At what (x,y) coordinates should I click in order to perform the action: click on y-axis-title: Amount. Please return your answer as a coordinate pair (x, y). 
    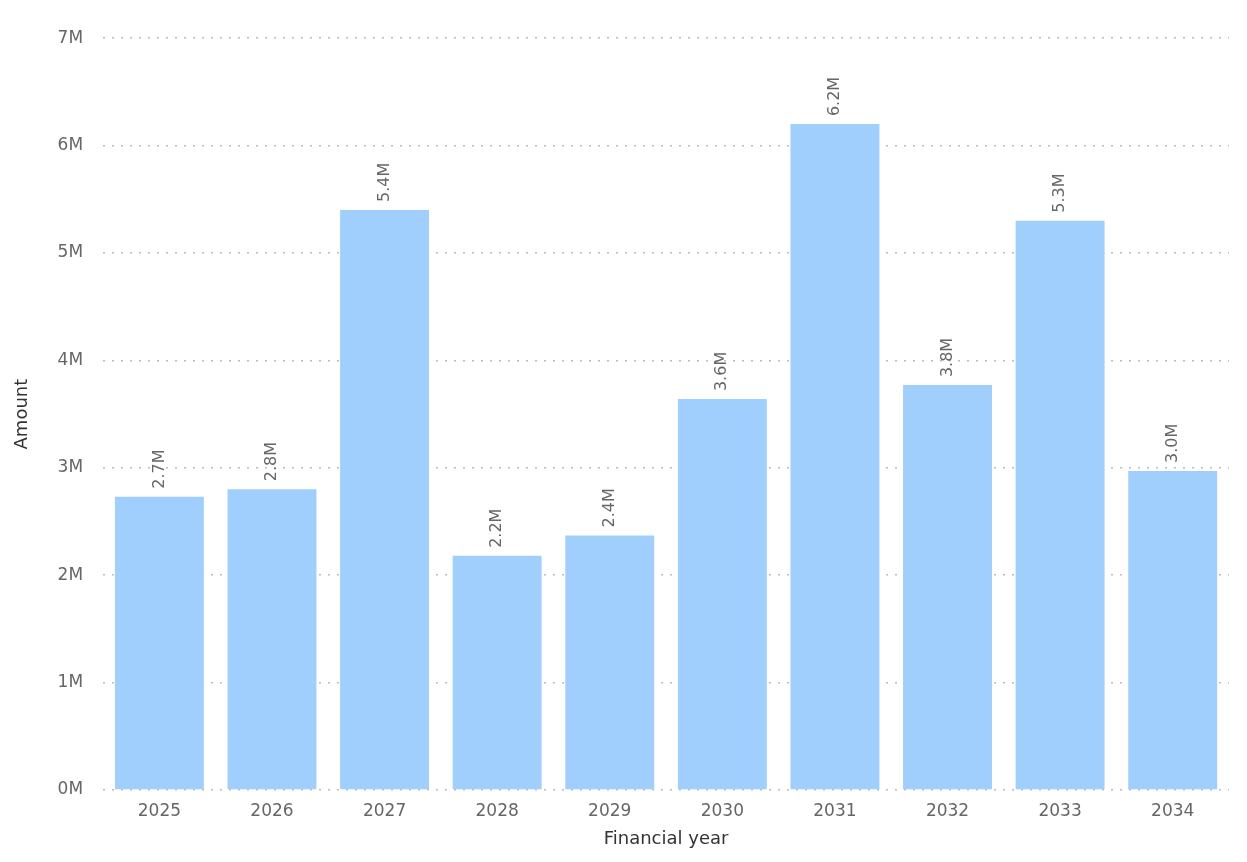
    Looking at the image, I should click on (21, 414).